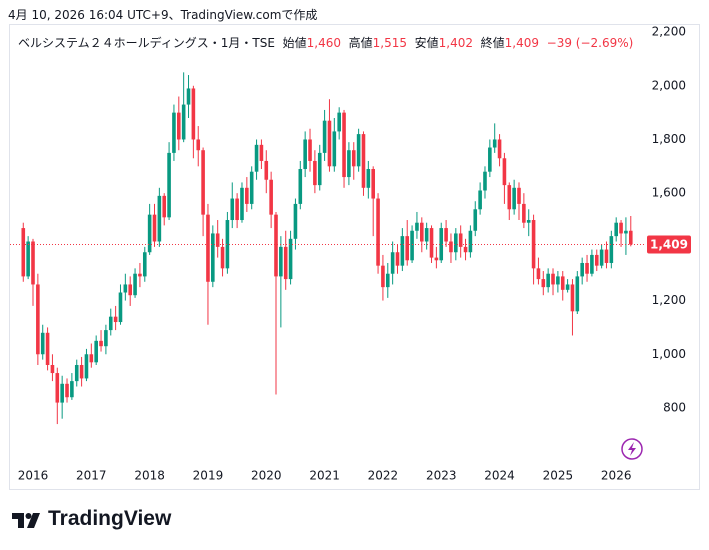  Describe the element at coordinates (669, 193) in the screenshot. I see `y-tick-label: 1,600` at that location.